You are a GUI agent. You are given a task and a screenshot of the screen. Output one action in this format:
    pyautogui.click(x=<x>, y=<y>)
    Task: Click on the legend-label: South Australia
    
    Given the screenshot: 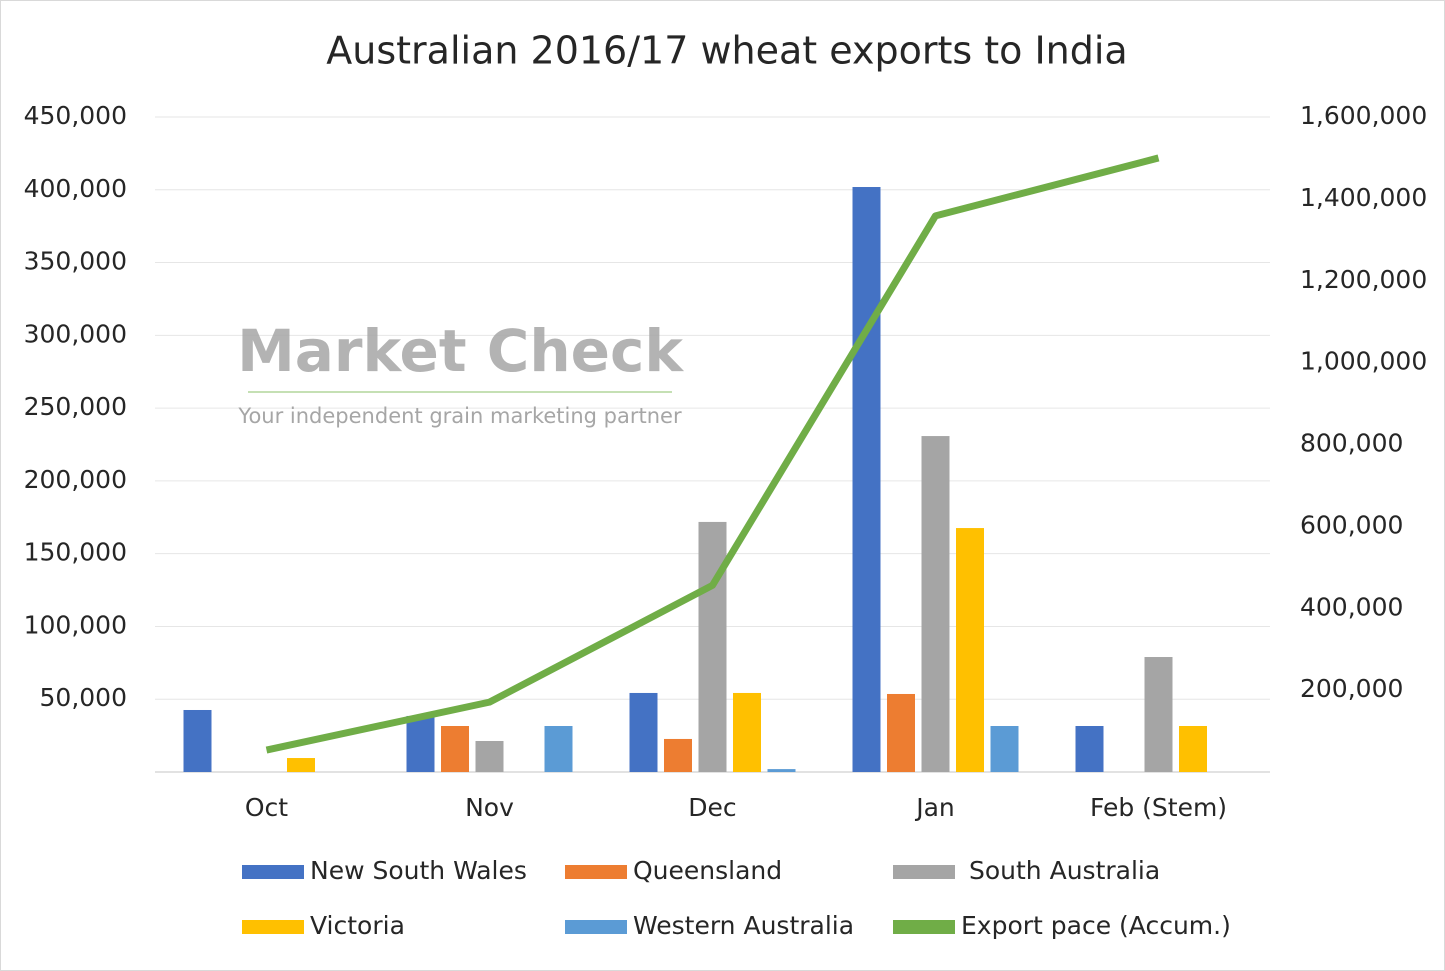 What is the action you would take?
    pyautogui.click(x=1064, y=870)
    